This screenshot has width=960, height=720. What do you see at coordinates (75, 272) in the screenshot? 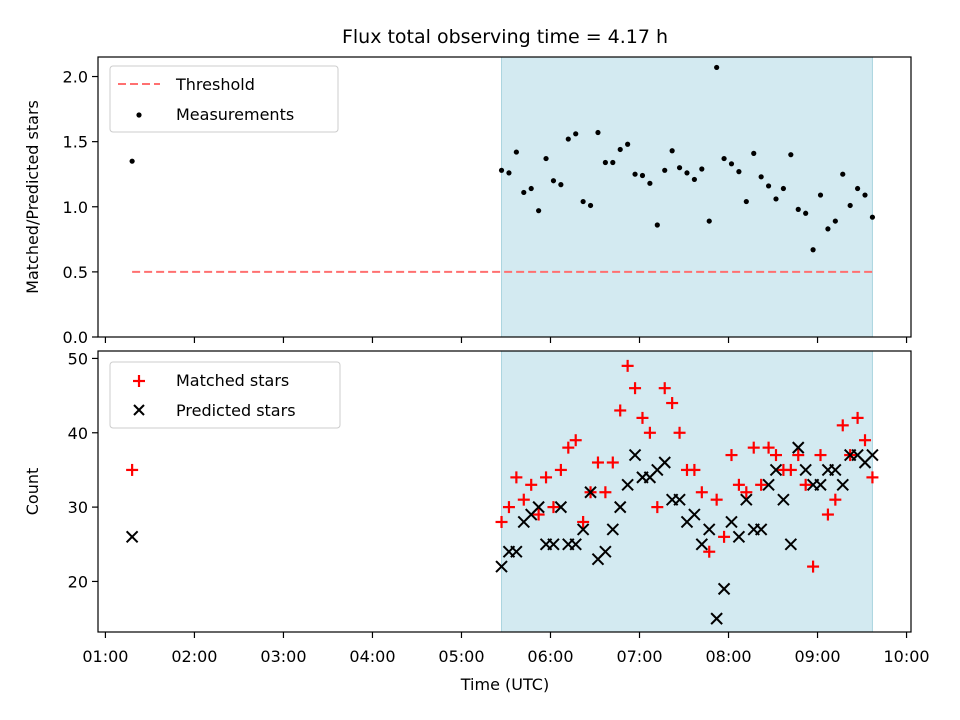
I see `y-tick-label: 0.5` at bounding box center [75, 272].